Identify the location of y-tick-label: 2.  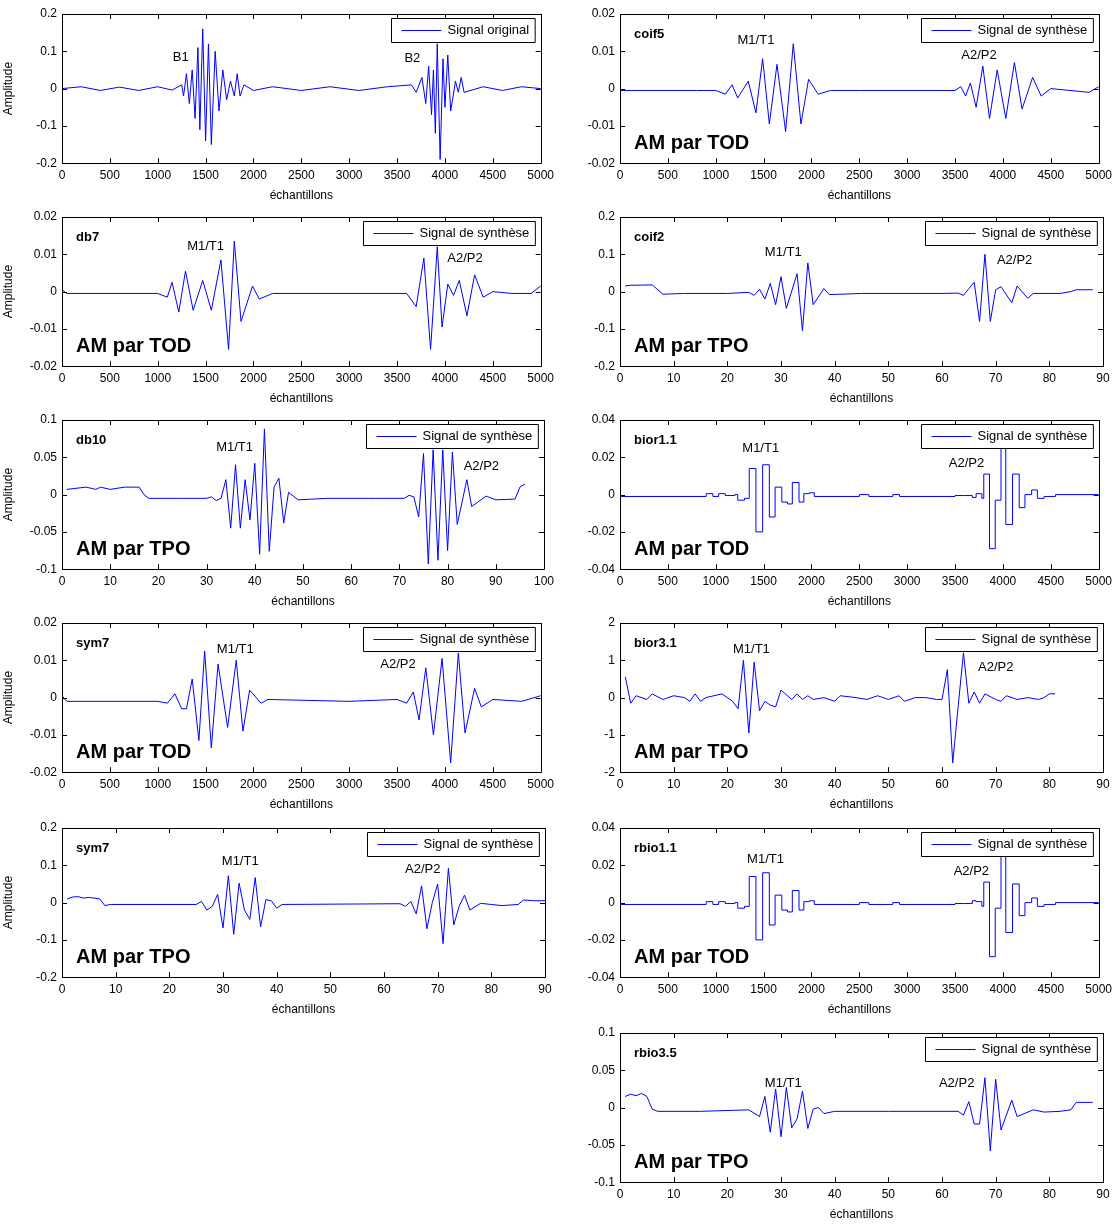
(612, 622).